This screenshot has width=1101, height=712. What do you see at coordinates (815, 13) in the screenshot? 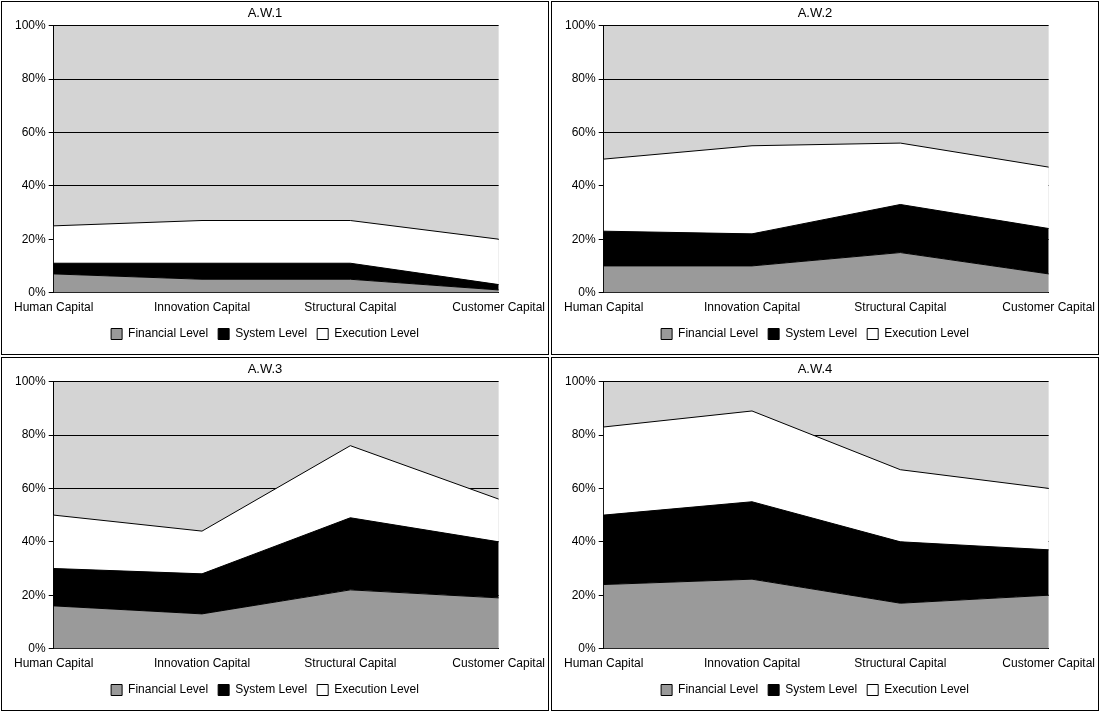
I see `chart-title: A.W.2` at bounding box center [815, 13].